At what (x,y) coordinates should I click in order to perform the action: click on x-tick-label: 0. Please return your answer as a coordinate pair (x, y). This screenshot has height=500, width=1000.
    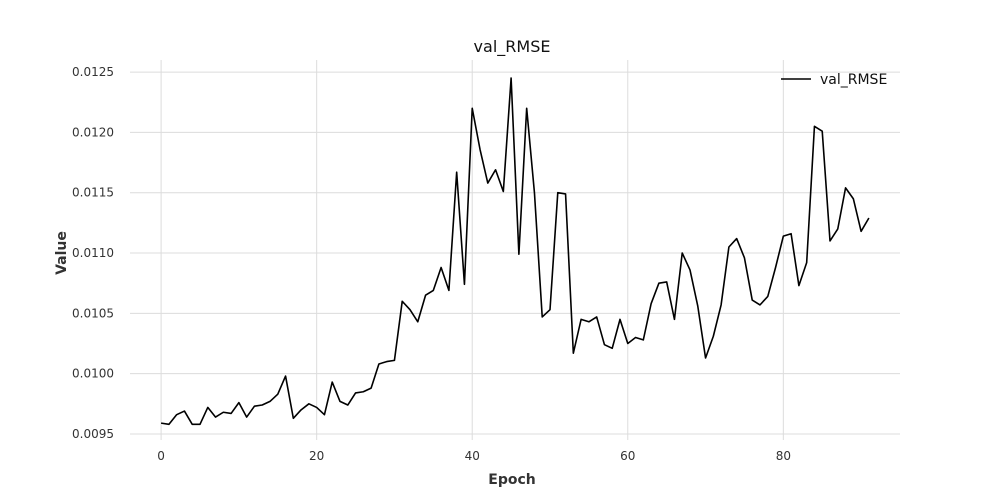
    Looking at the image, I should click on (161, 456).